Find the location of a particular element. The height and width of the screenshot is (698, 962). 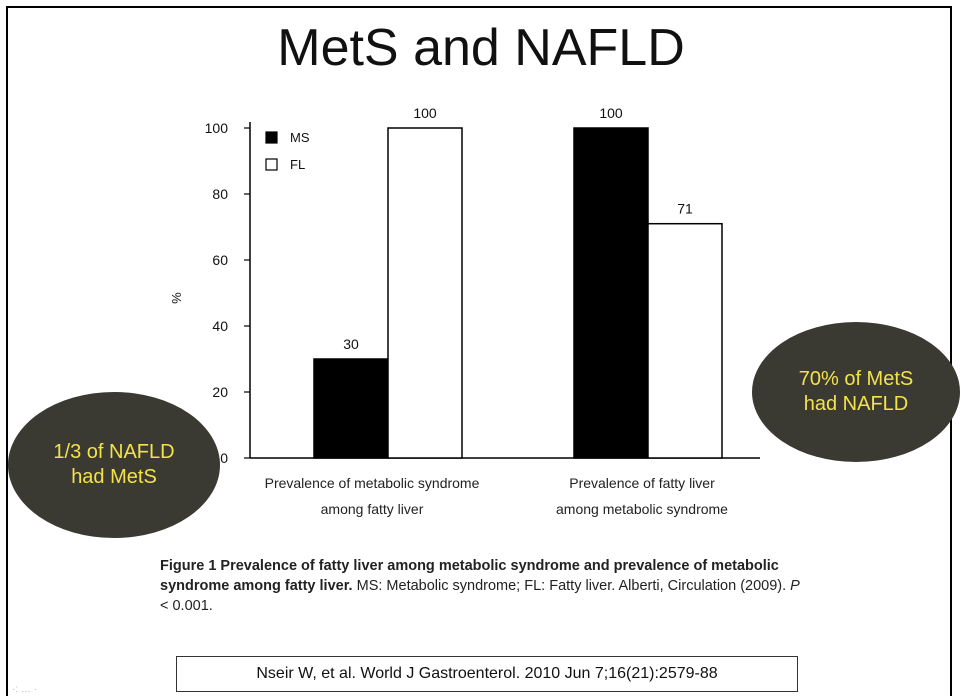

y-tick-label: 80 is located at coordinates (220, 194).